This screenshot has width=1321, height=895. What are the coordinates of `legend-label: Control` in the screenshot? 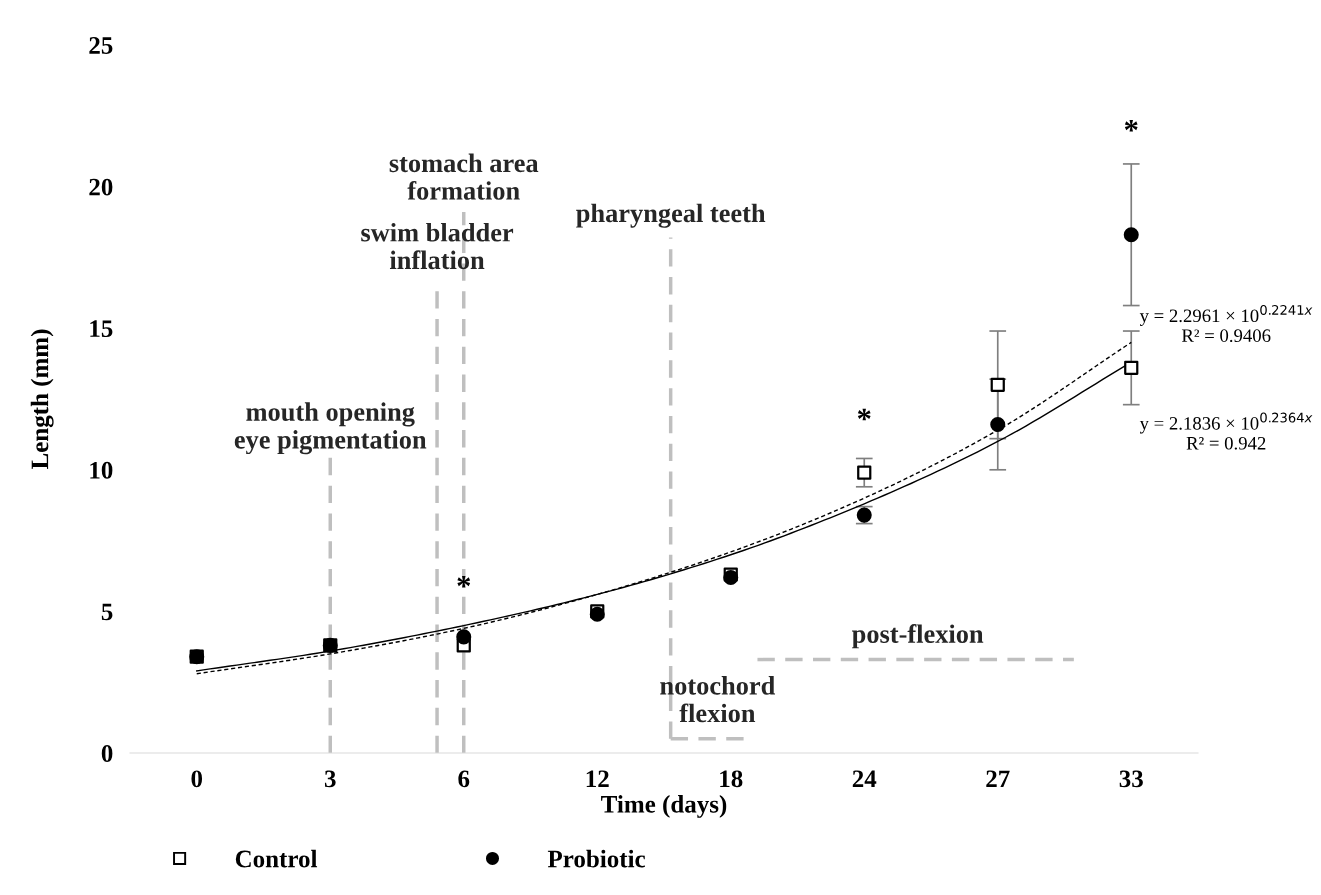 It's located at (276, 858).